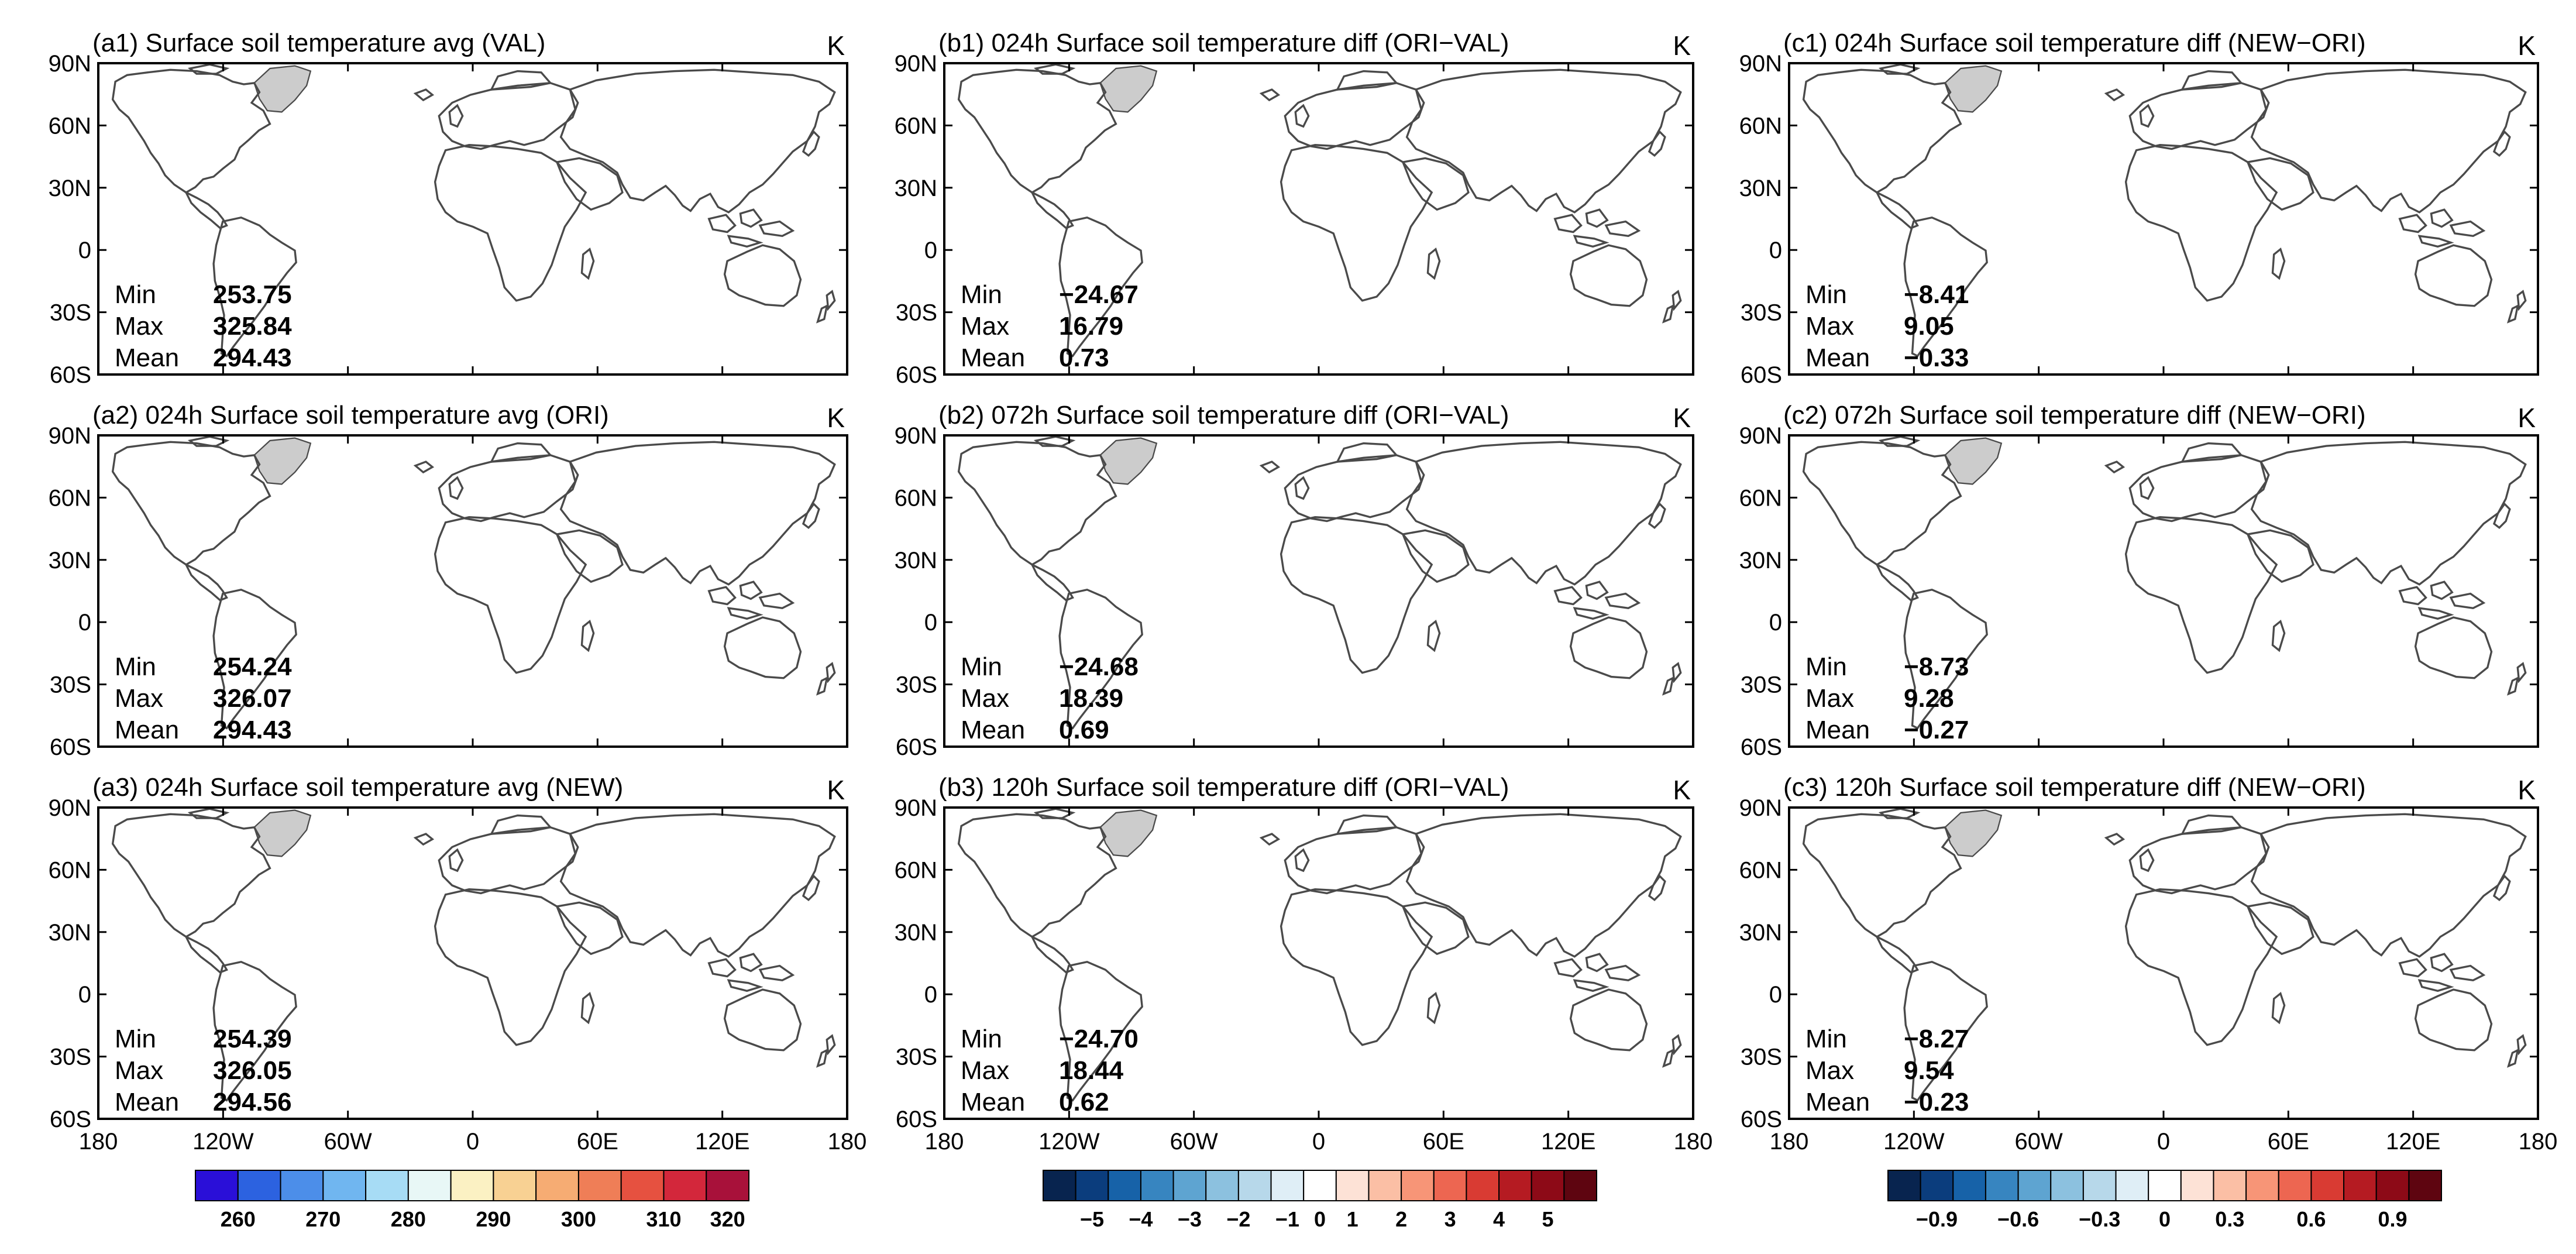 Image resolution: width=2576 pixels, height=1254 pixels. Describe the element at coordinates (1936, 1039) in the screenshot. I see `stat-value-min: −8.27` at that location.